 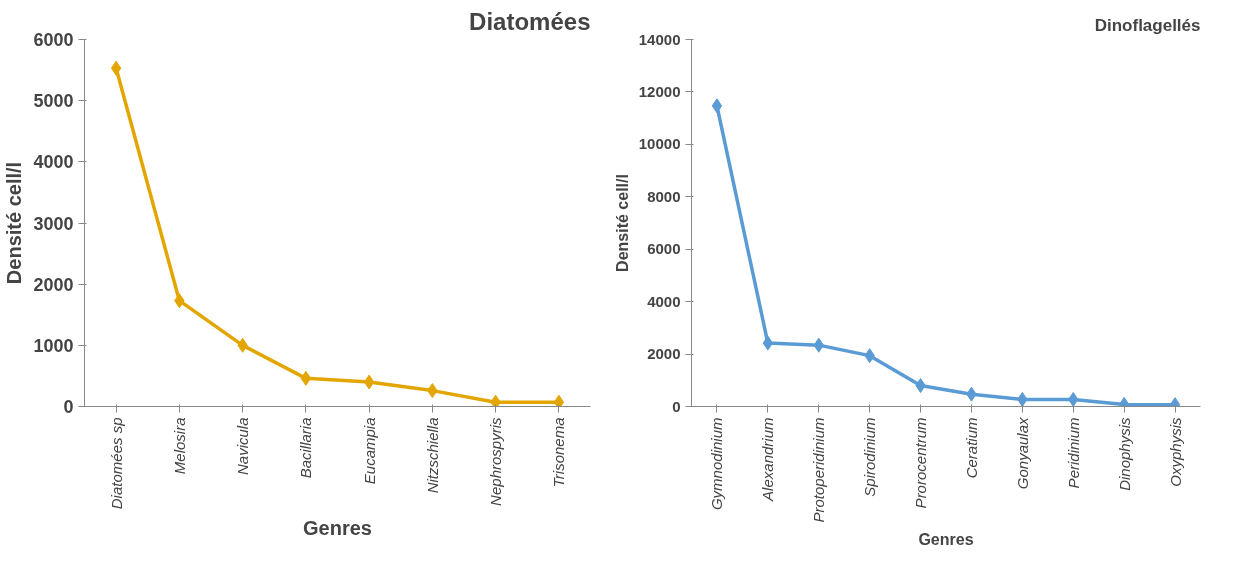 What do you see at coordinates (53, 223) in the screenshot?
I see `y-tick-label: 3000` at bounding box center [53, 223].